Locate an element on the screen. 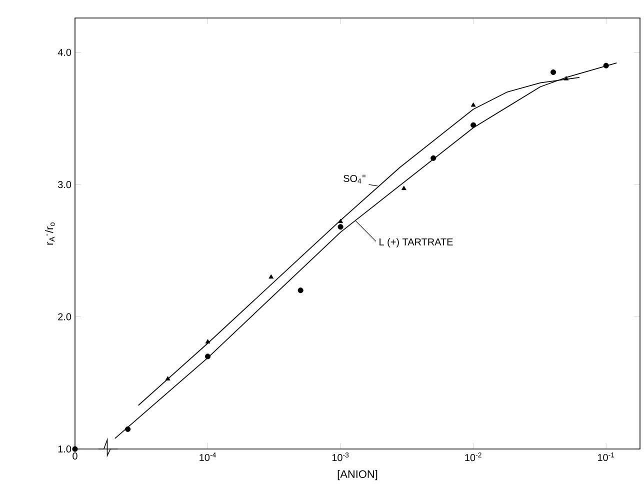  y-tick-label: 2.0 is located at coordinates (65, 316).